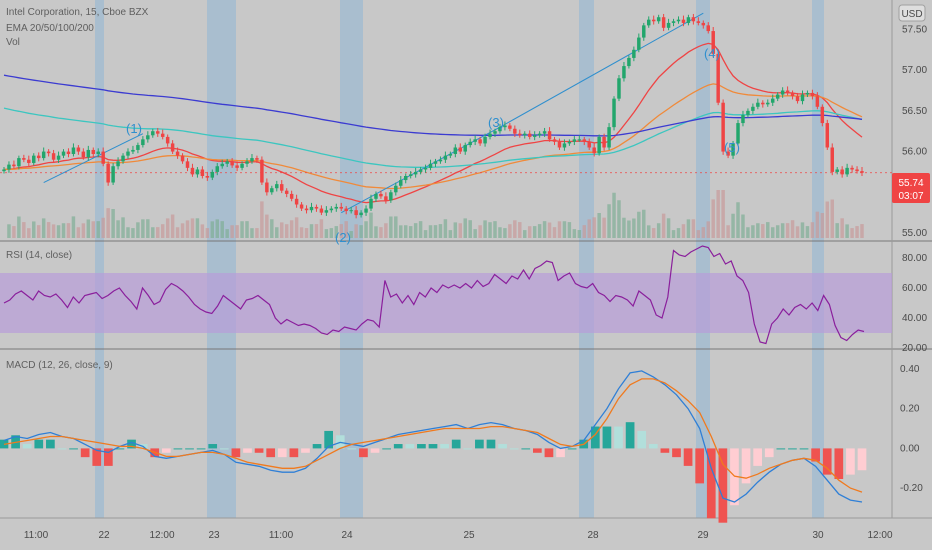 Image resolution: width=932 pixels, height=550 pixels. I want to click on time-tick-label: 12:00, so click(161, 535).